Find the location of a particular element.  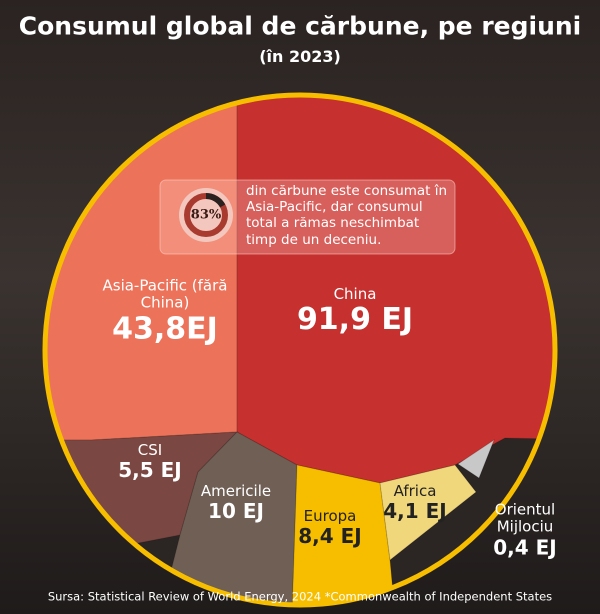

category-label: China is located at coordinates (355, 294).